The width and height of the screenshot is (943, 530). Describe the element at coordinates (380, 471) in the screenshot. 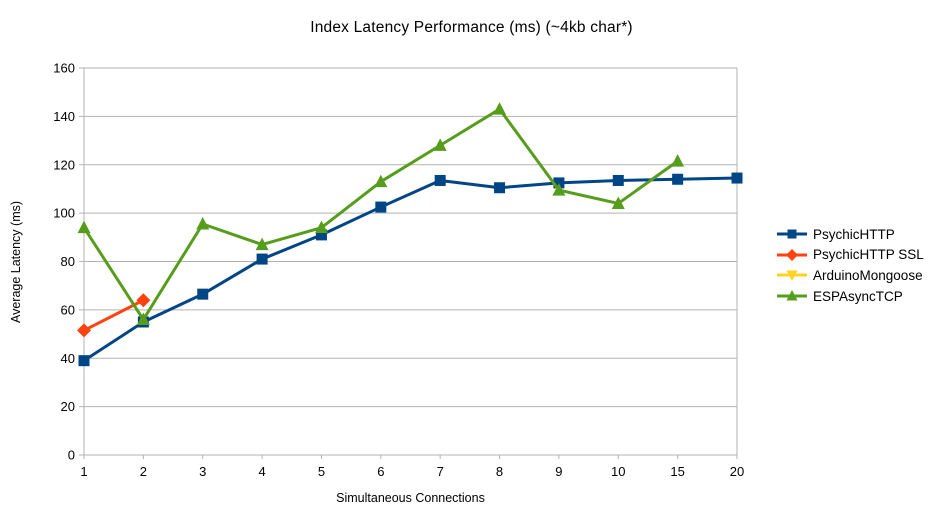

I see `x-tick-label: 6` at that location.